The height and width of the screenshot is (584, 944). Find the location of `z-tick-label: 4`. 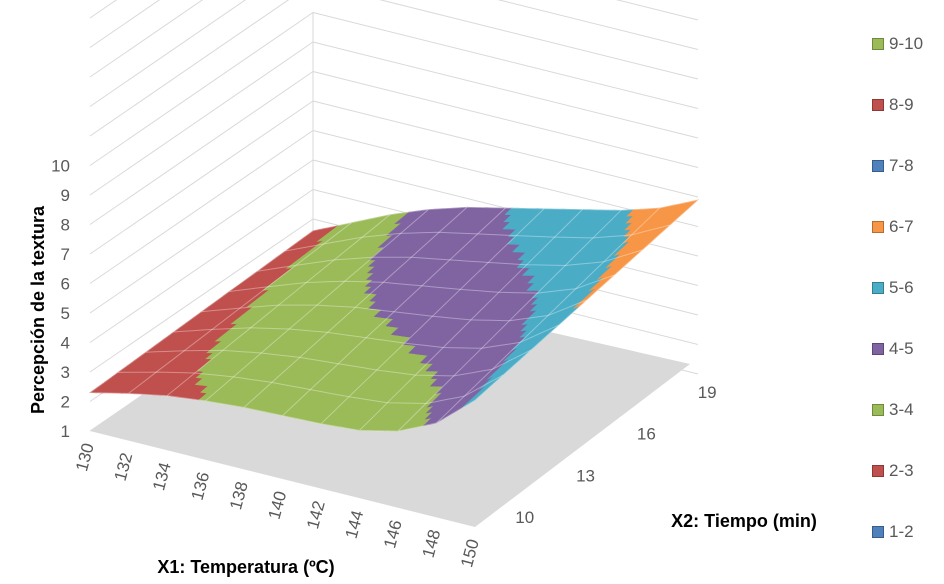

z-tick-label: 4 is located at coordinates (65, 343).